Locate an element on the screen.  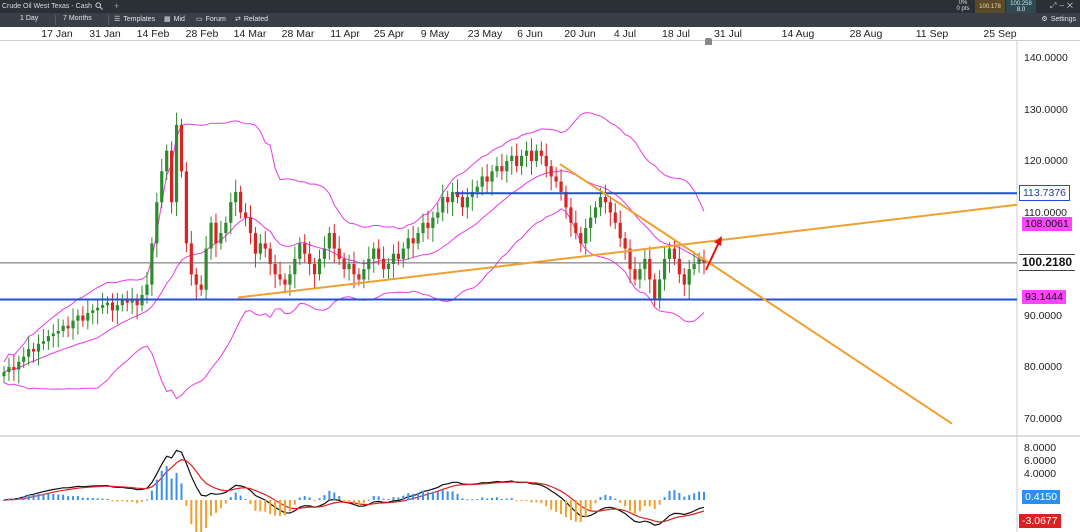
minimize-icon: – is located at coordinates (1063, 5).